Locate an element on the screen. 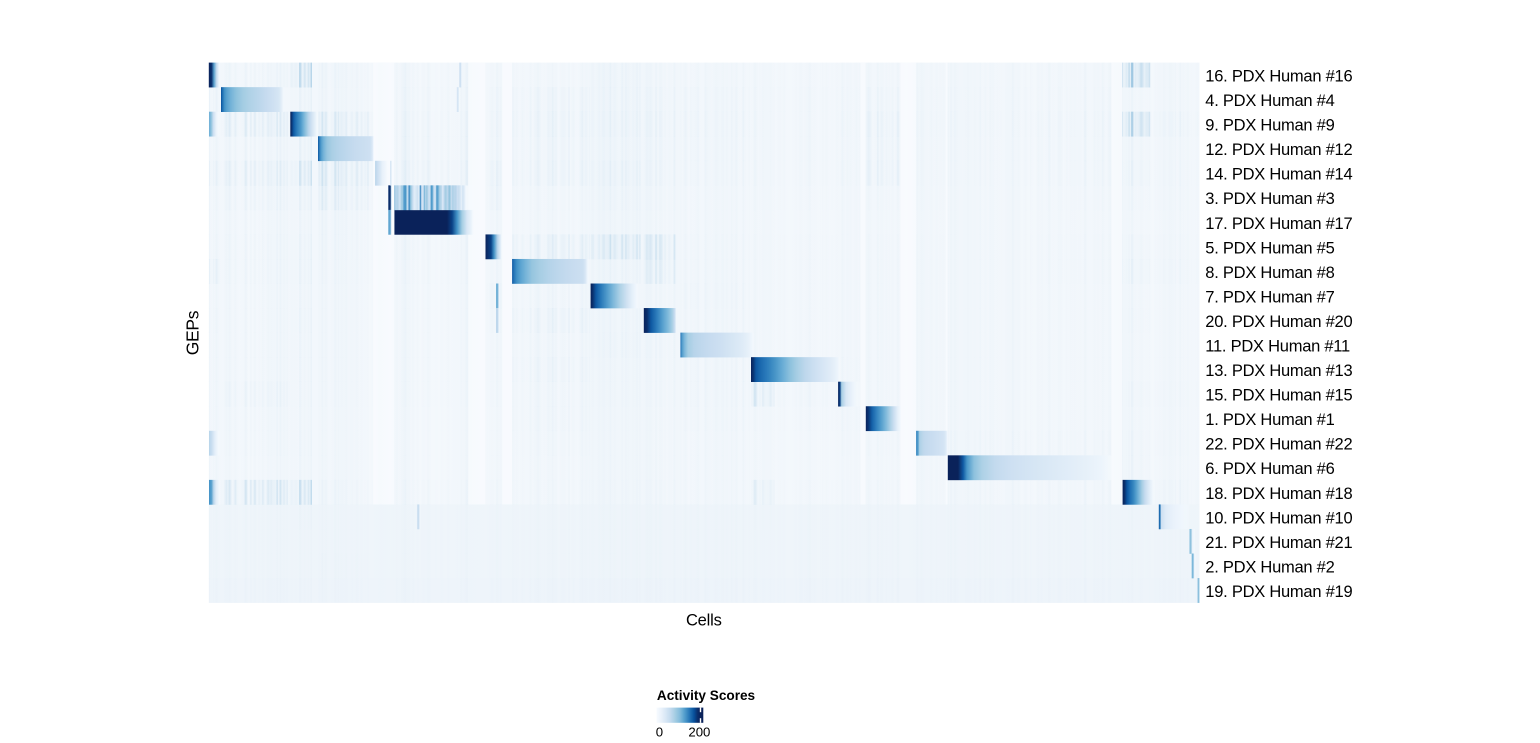 The width and height of the screenshot is (1540, 743). svg-text: 3. PDX Human #3 is located at coordinates (1269, 199).